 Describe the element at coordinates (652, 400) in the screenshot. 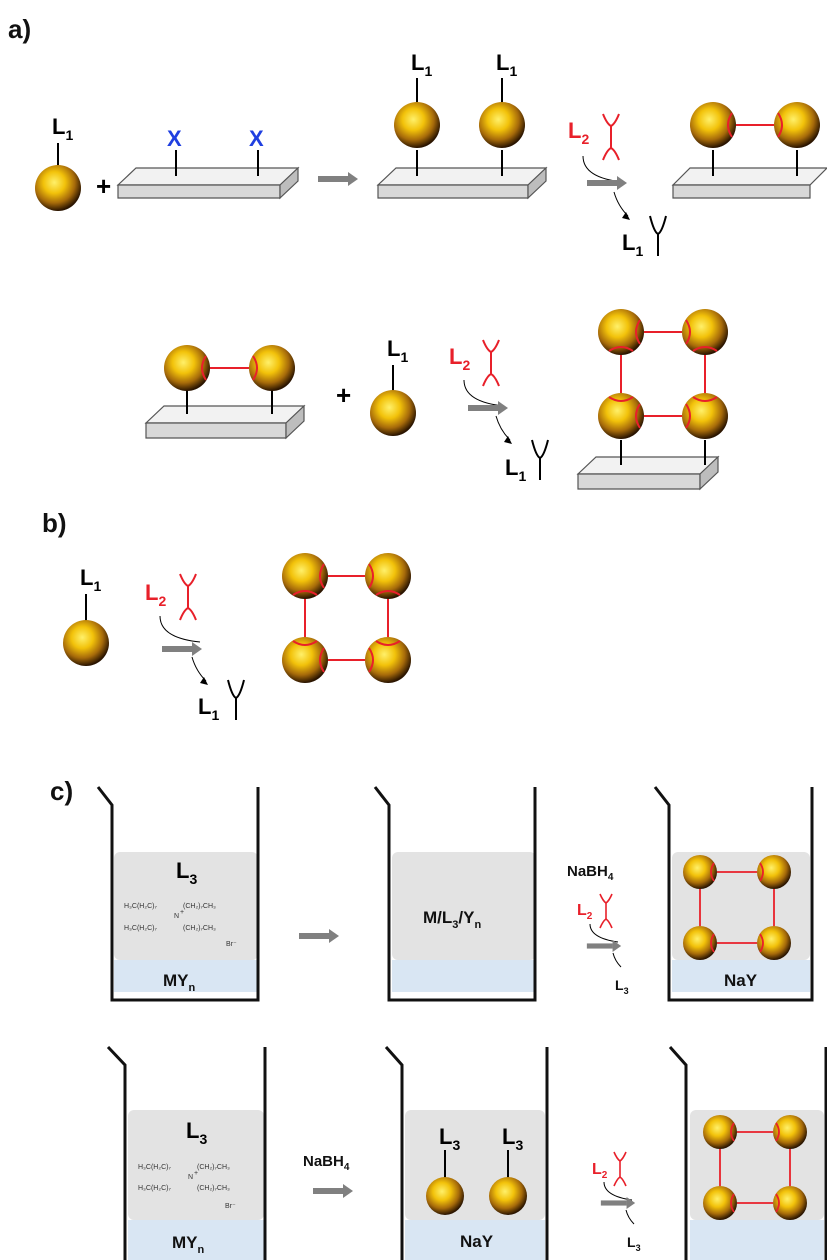

I see `substrate-with-tetramer` at that location.